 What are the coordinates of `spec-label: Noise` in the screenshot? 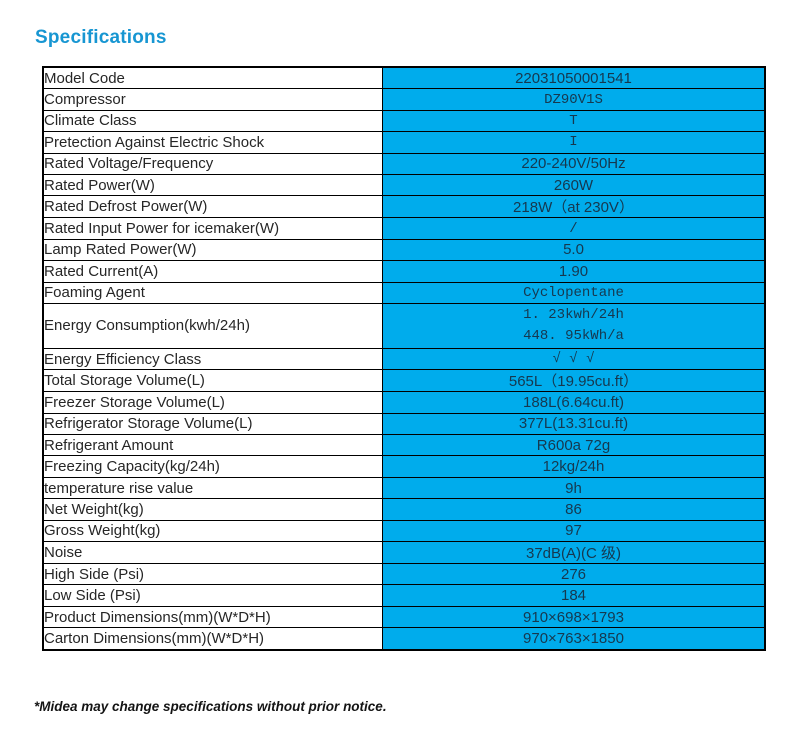 It's located at (212, 553).